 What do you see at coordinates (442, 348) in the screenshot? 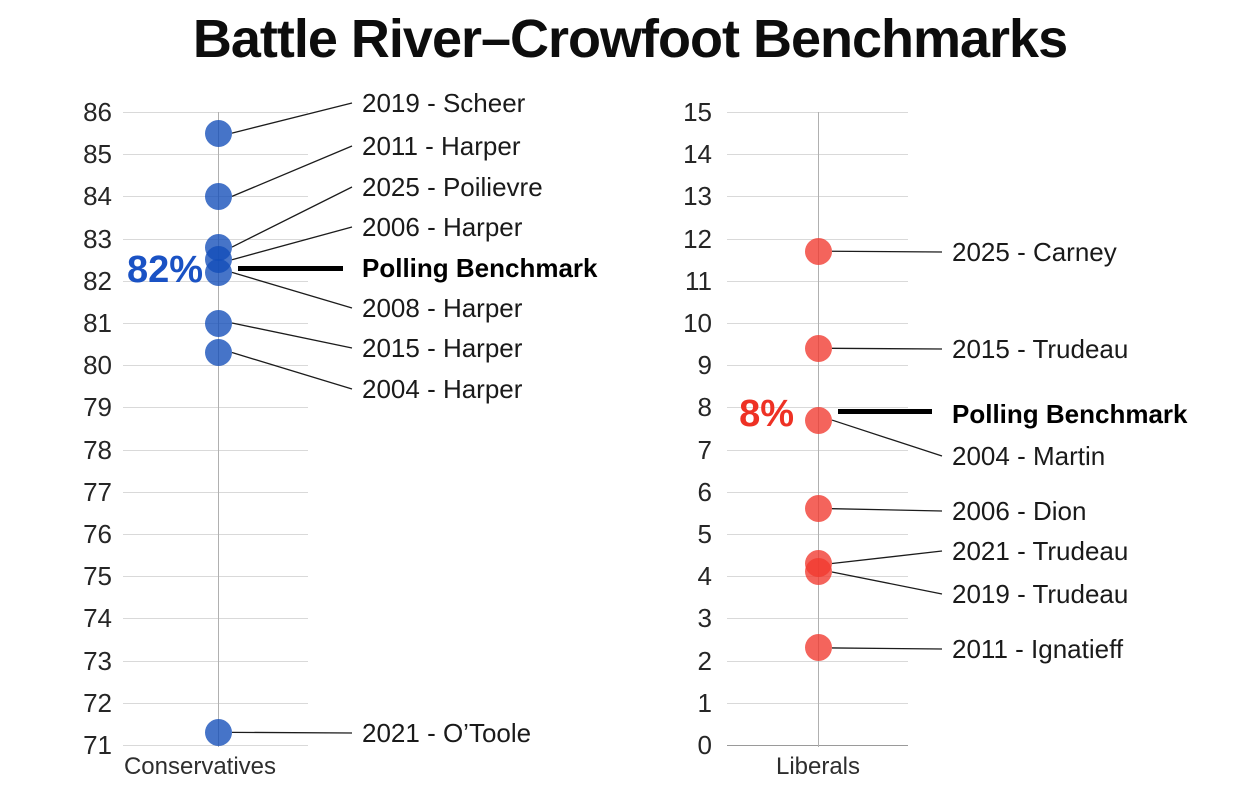
I see `point-callout: 2015 - Harper` at bounding box center [442, 348].